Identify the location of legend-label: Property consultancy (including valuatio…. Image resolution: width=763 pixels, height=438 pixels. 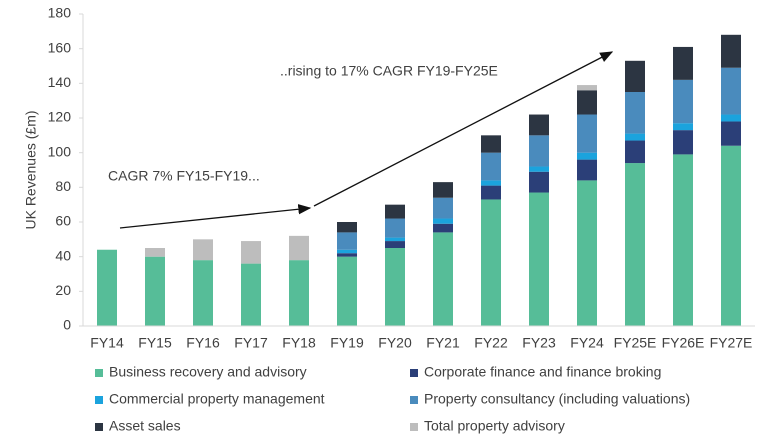
(557, 399).